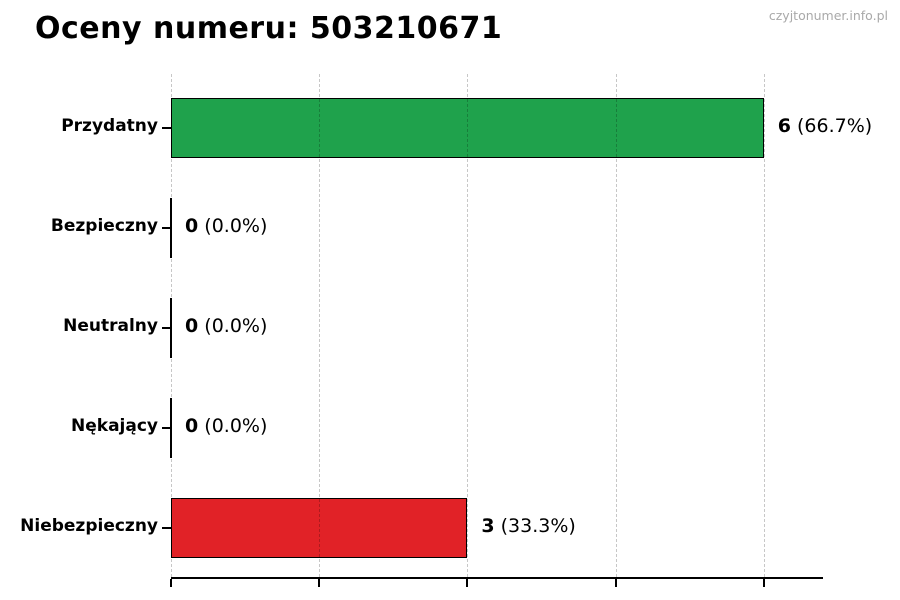 The height and width of the screenshot is (600, 900). Describe the element at coordinates (89, 526) in the screenshot. I see `category-label: Niebezpieczny` at that location.